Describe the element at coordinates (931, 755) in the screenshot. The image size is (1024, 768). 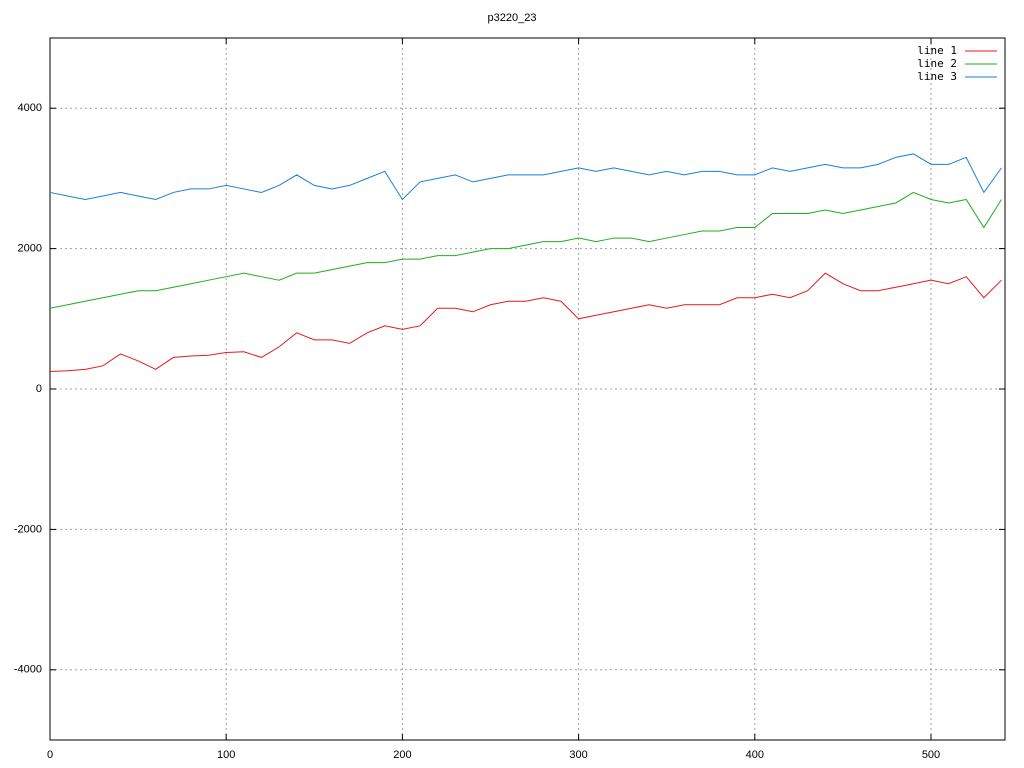
I see `x-tick-label: 500` at that location.